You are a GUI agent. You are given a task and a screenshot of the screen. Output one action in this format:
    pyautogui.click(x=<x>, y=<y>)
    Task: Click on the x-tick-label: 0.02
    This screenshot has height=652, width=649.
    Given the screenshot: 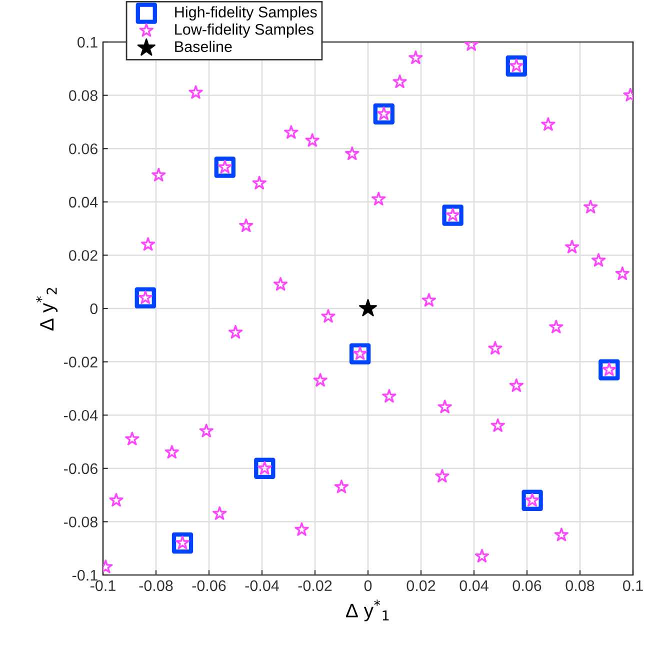 What is the action you would take?
    pyautogui.click(x=421, y=586)
    